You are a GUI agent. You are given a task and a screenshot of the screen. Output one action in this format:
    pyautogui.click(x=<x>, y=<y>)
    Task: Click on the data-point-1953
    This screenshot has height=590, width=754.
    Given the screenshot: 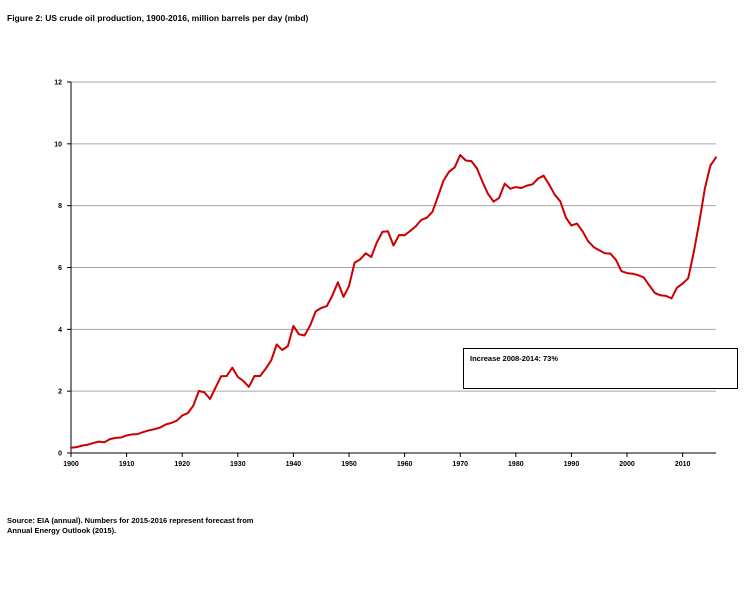 What is the action you would take?
    pyautogui.click(x=365, y=253)
    